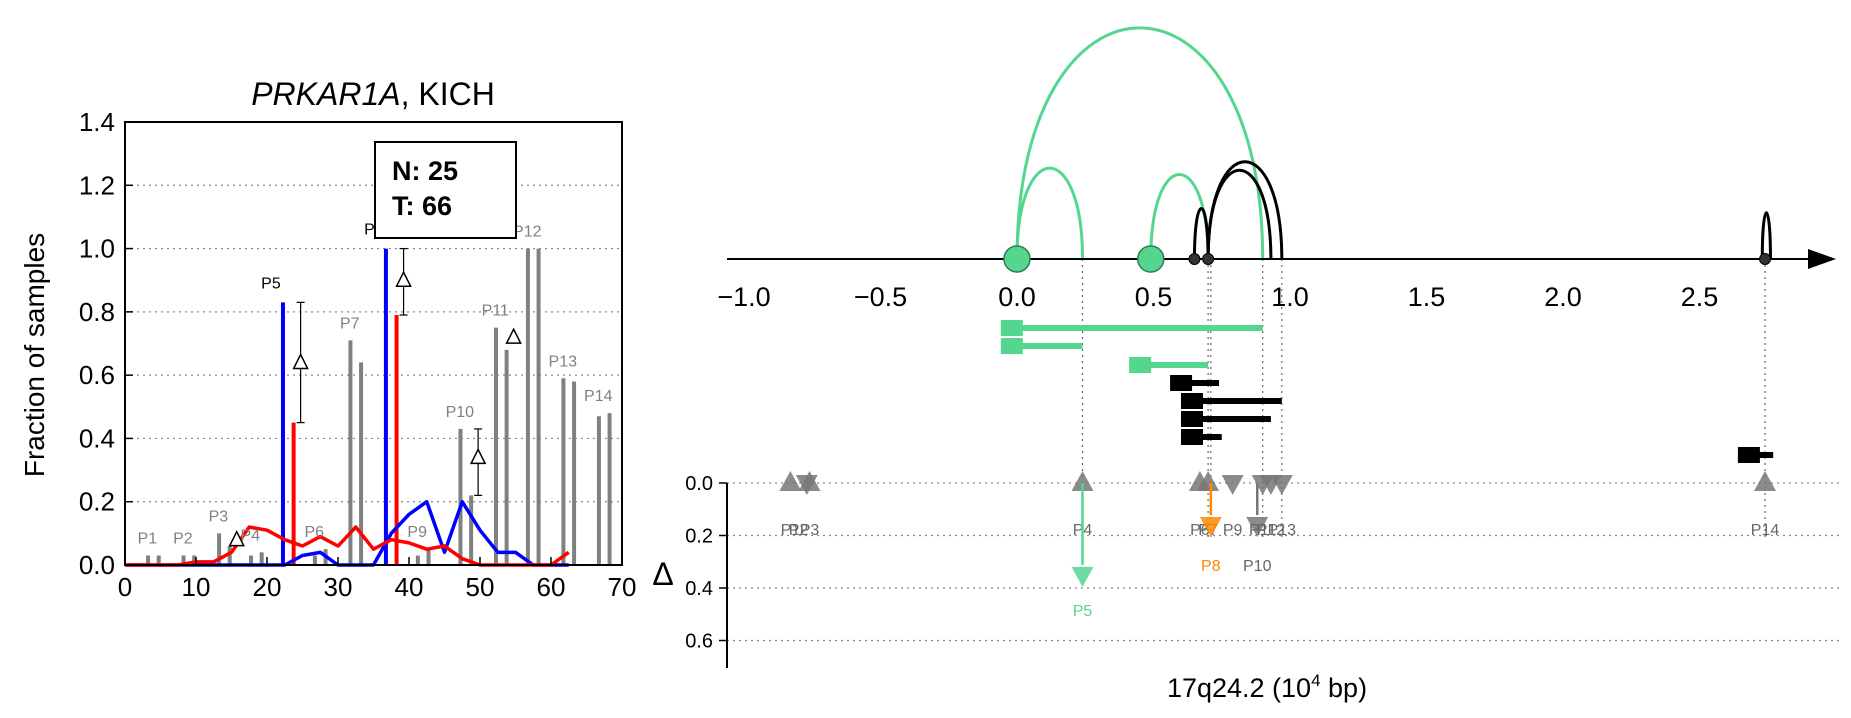  Describe the element at coordinates (251, 535) in the screenshot. I see `peak-label: P4` at that location.